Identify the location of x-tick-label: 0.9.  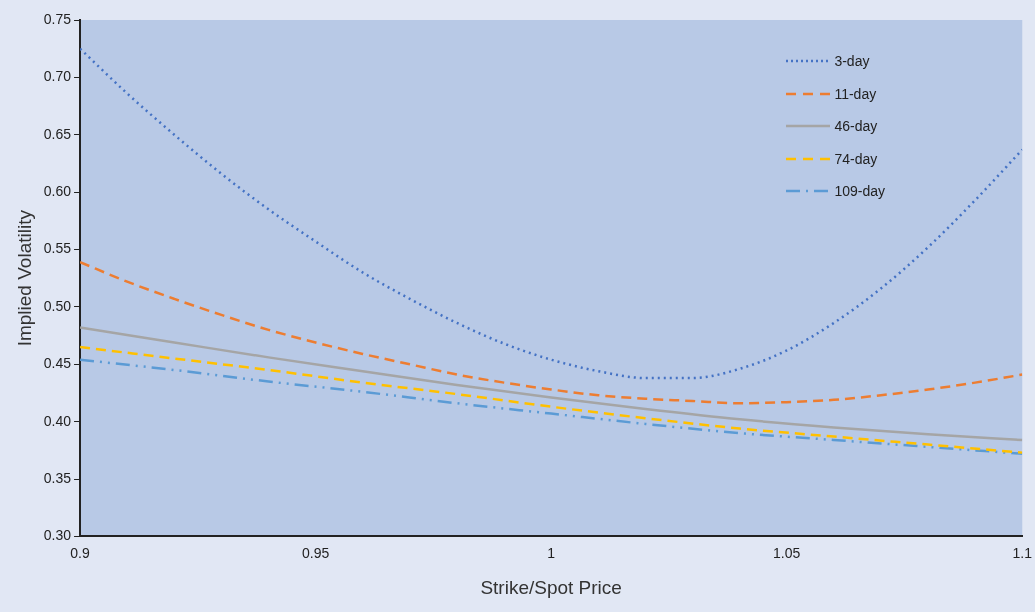
(80, 552).